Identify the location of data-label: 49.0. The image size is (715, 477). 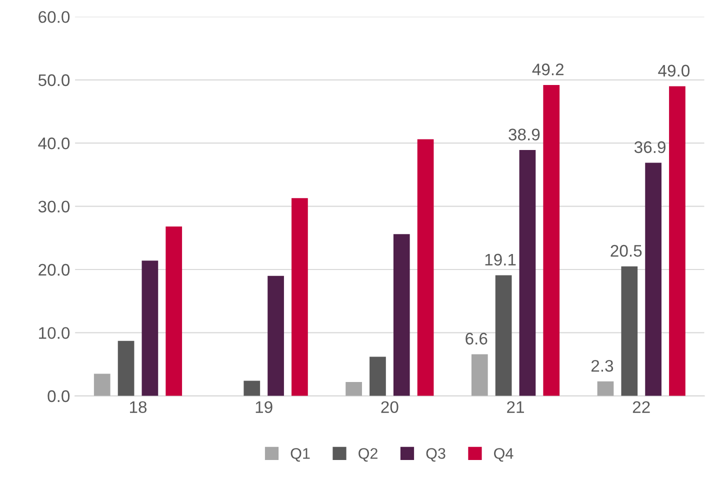
(674, 70).